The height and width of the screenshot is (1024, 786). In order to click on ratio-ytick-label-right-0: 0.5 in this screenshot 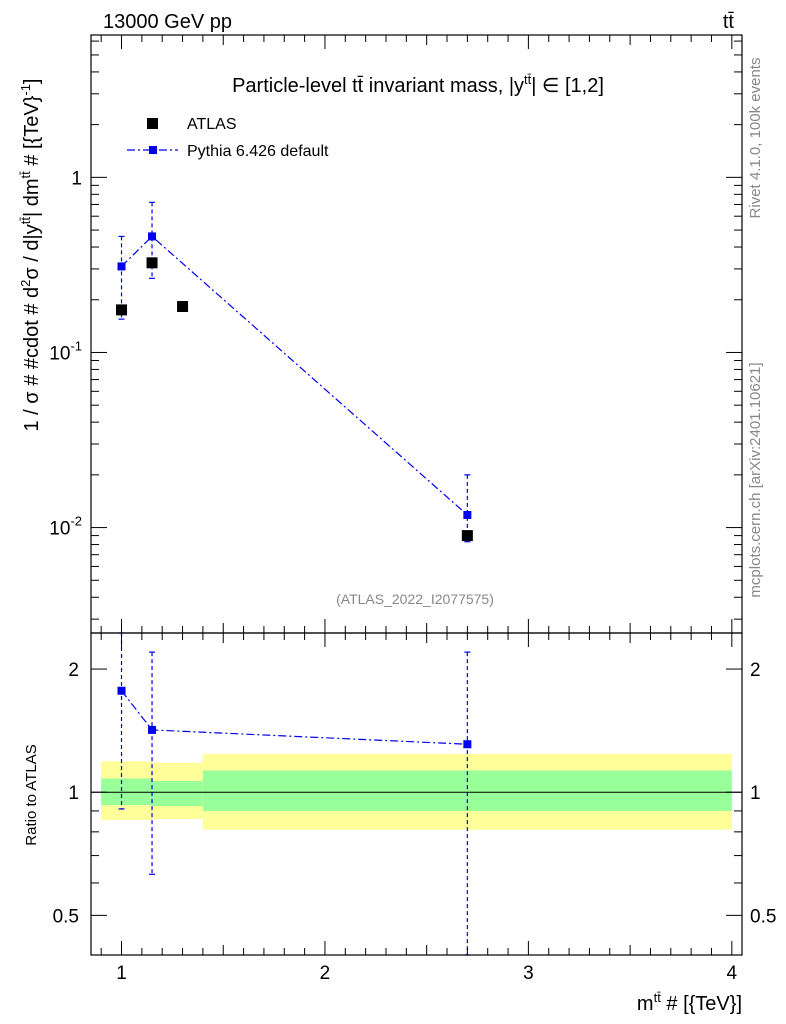, I will do `click(763, 916)`.